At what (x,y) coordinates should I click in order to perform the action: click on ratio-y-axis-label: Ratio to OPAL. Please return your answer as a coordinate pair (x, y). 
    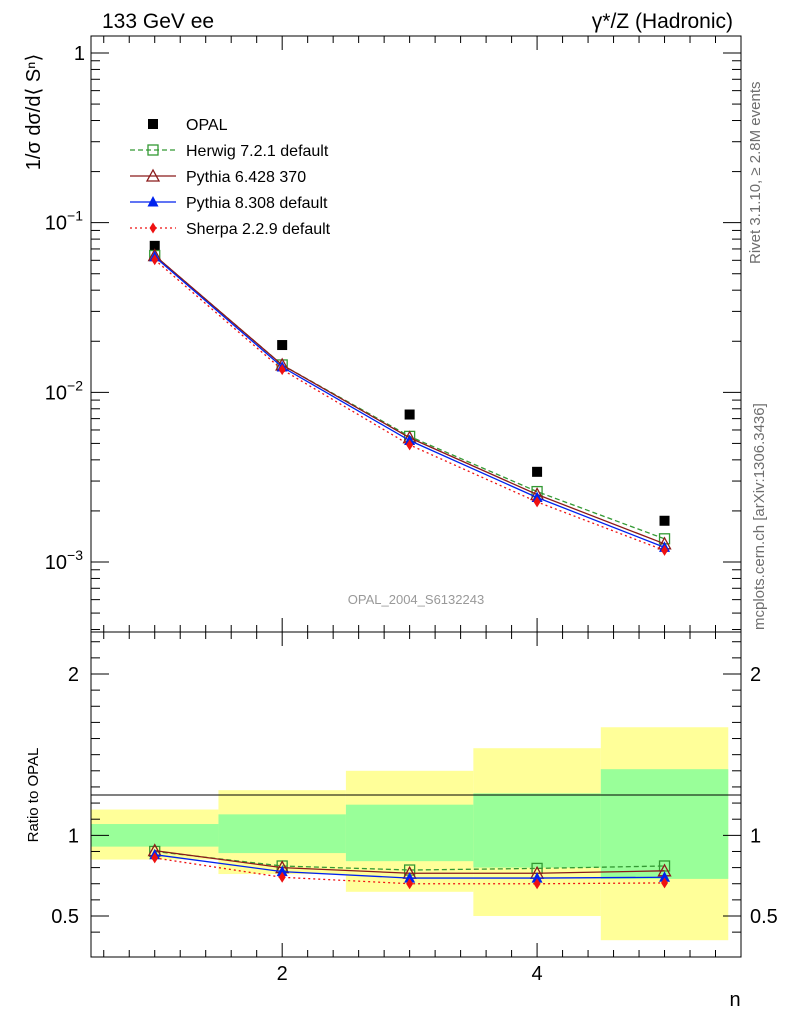
    Looking at the image, I should click on (33, 795).